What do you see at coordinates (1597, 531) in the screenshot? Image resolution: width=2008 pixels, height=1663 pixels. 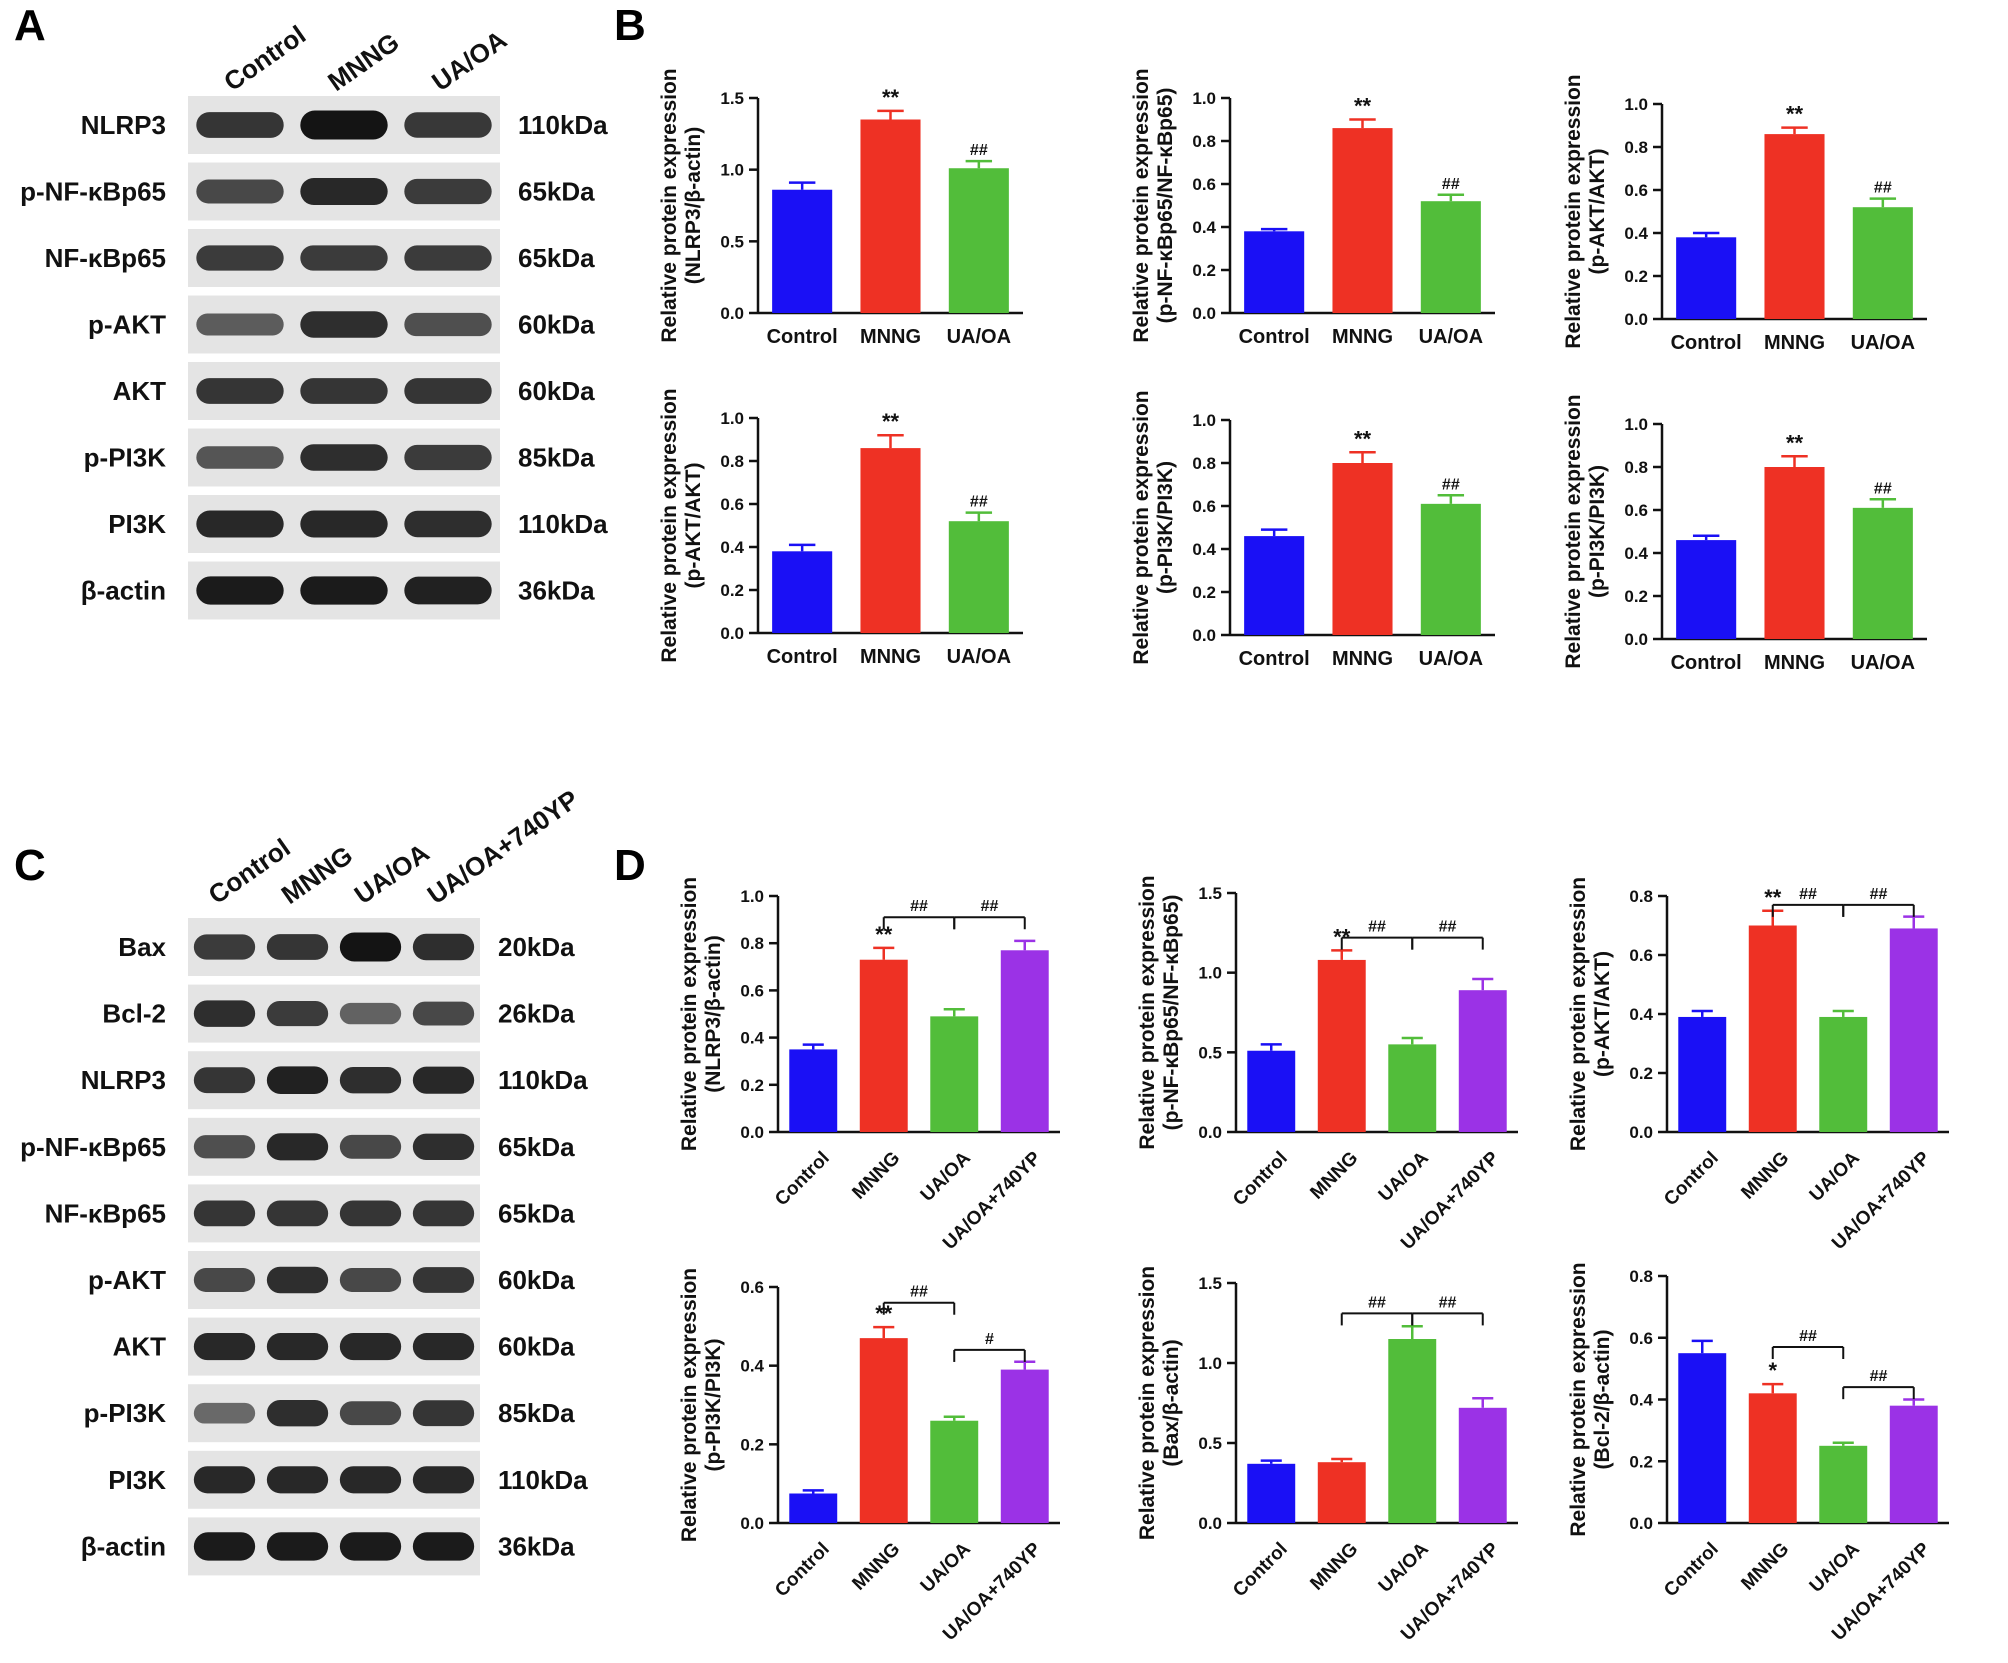 I see `y-axis-label-line: (p-PI3K/PI3K)` at bounding box center [1597, 531].